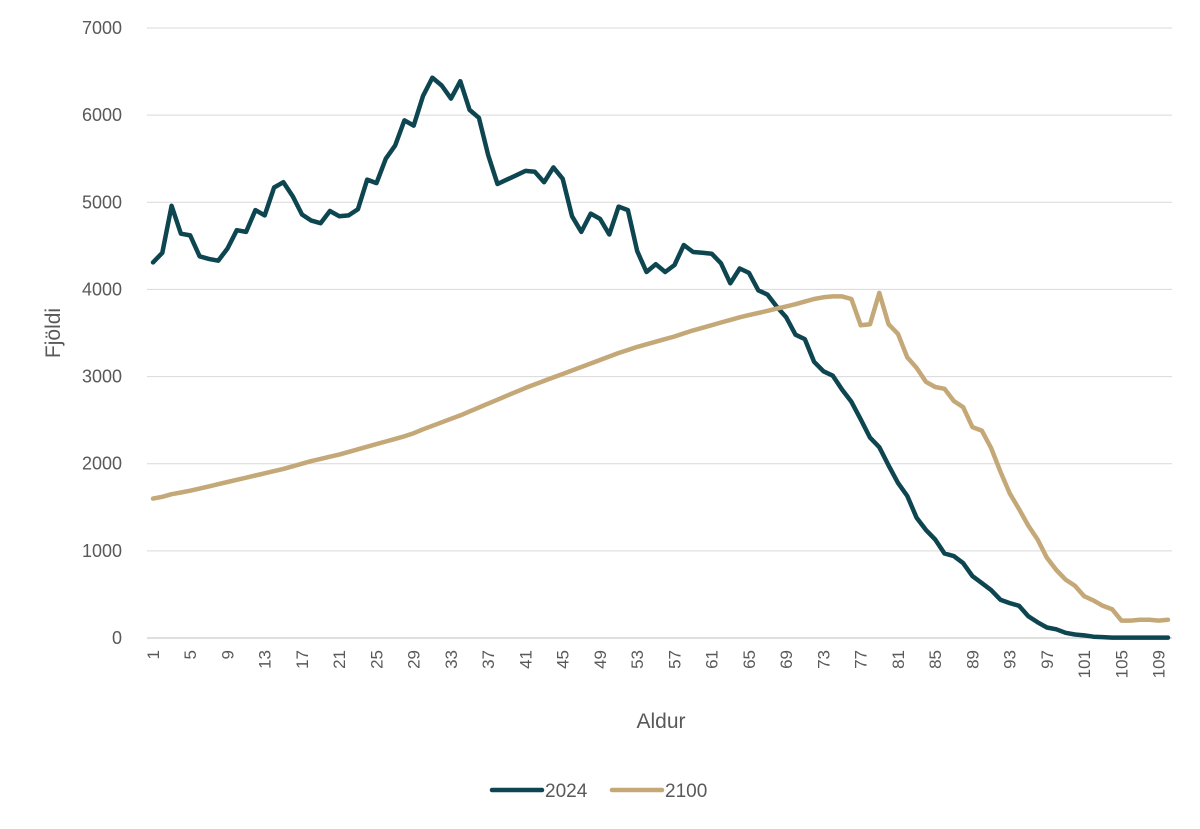 The width and height of the screenshot is (1200, 829). Describe the element at coordinates (302, 659) in the screenshot. I see `x-tick-label: 17` at that location.